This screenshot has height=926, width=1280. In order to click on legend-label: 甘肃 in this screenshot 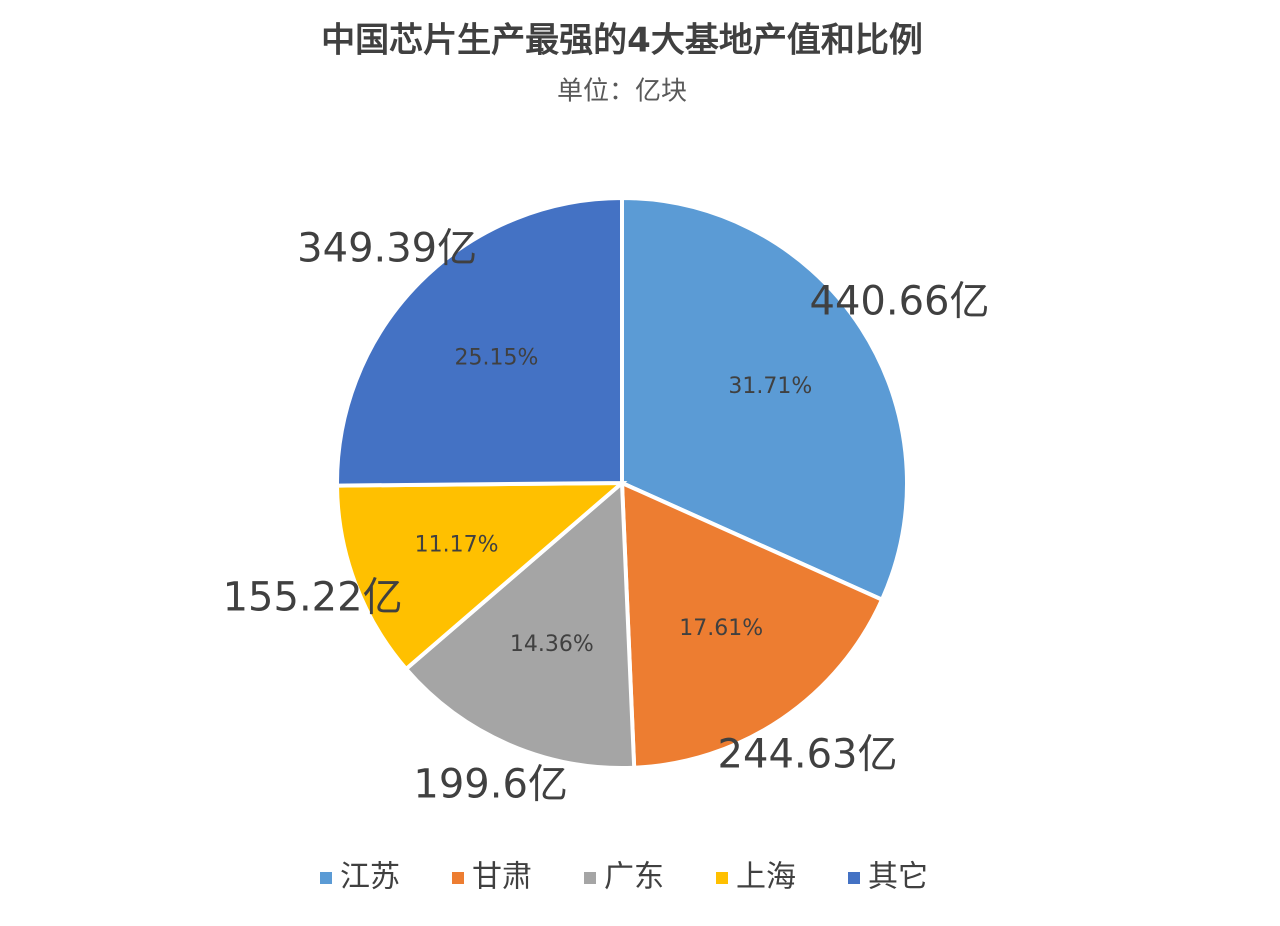, I will do `click(502, 877)`.